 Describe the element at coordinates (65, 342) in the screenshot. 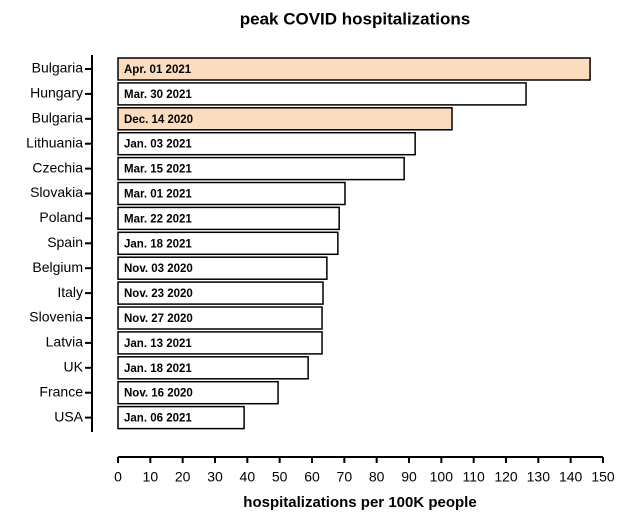

I see `y-tick-label: Latvia` at that location.